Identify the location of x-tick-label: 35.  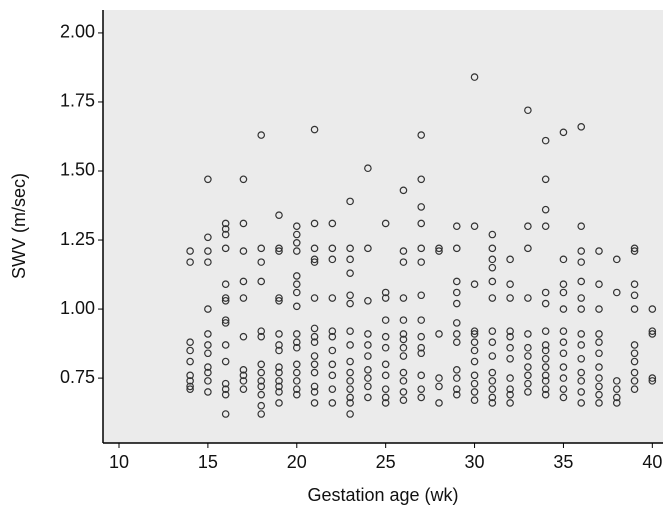
(563, 462).